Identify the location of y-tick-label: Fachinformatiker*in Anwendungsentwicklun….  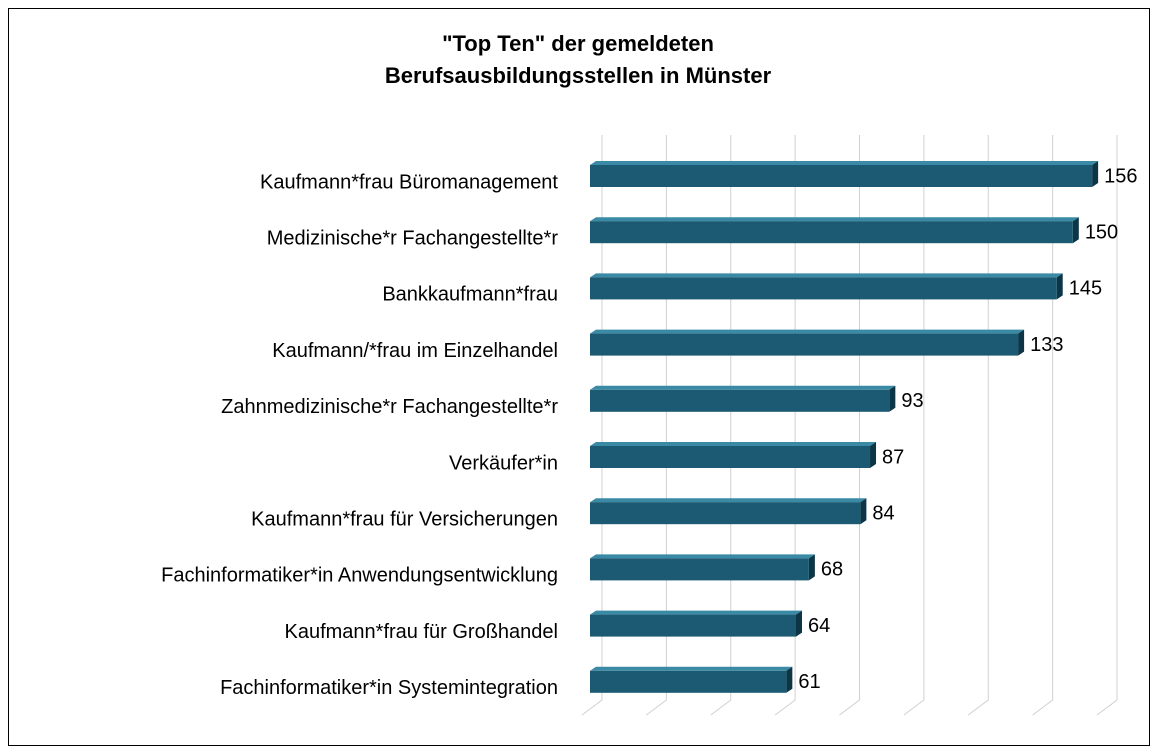
(359, 576).